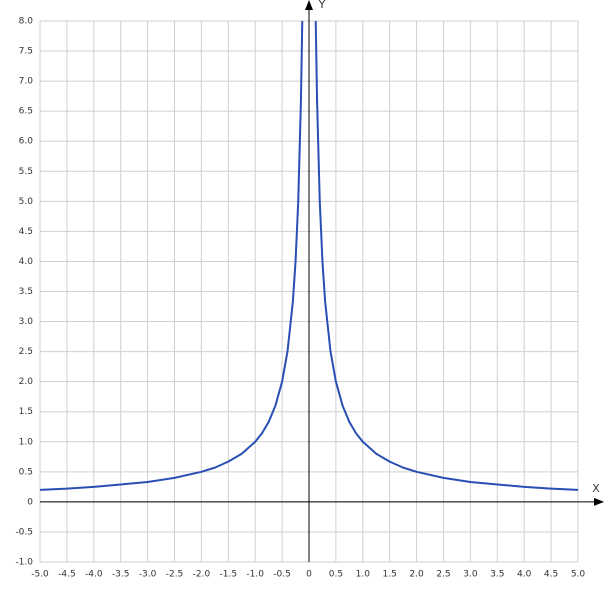 This screenshot has width=608, height=602. Describe the element at coordinates (94, 575) in the screenshot. I see `x-tick-label: -4.0` at that location.